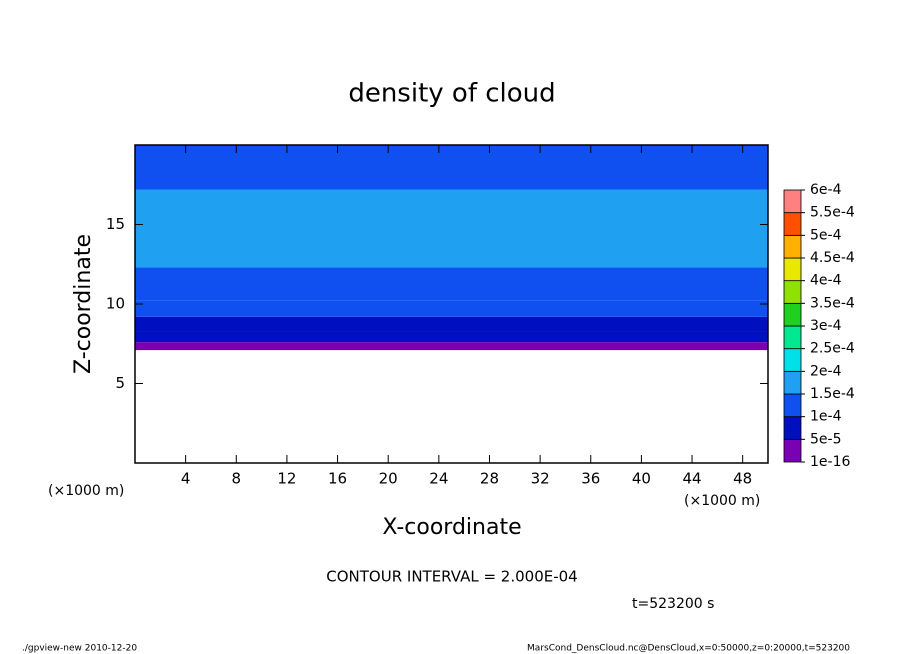 This screenshot has height=654, width=904. I want to click on x-tick-label: 44, so click(691, 479).